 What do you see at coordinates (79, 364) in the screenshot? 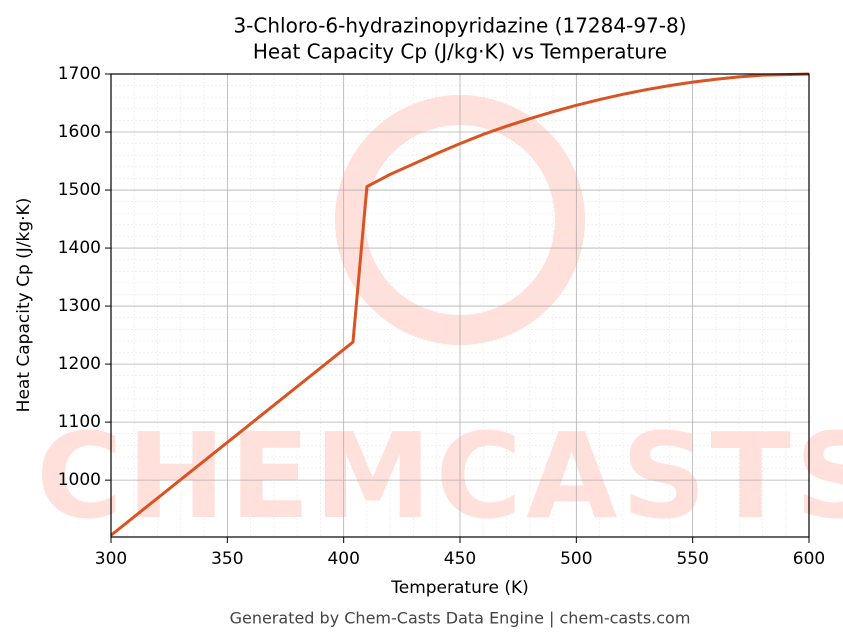
I see `y-tick-label: 1200` at bounding box center [79, 364].